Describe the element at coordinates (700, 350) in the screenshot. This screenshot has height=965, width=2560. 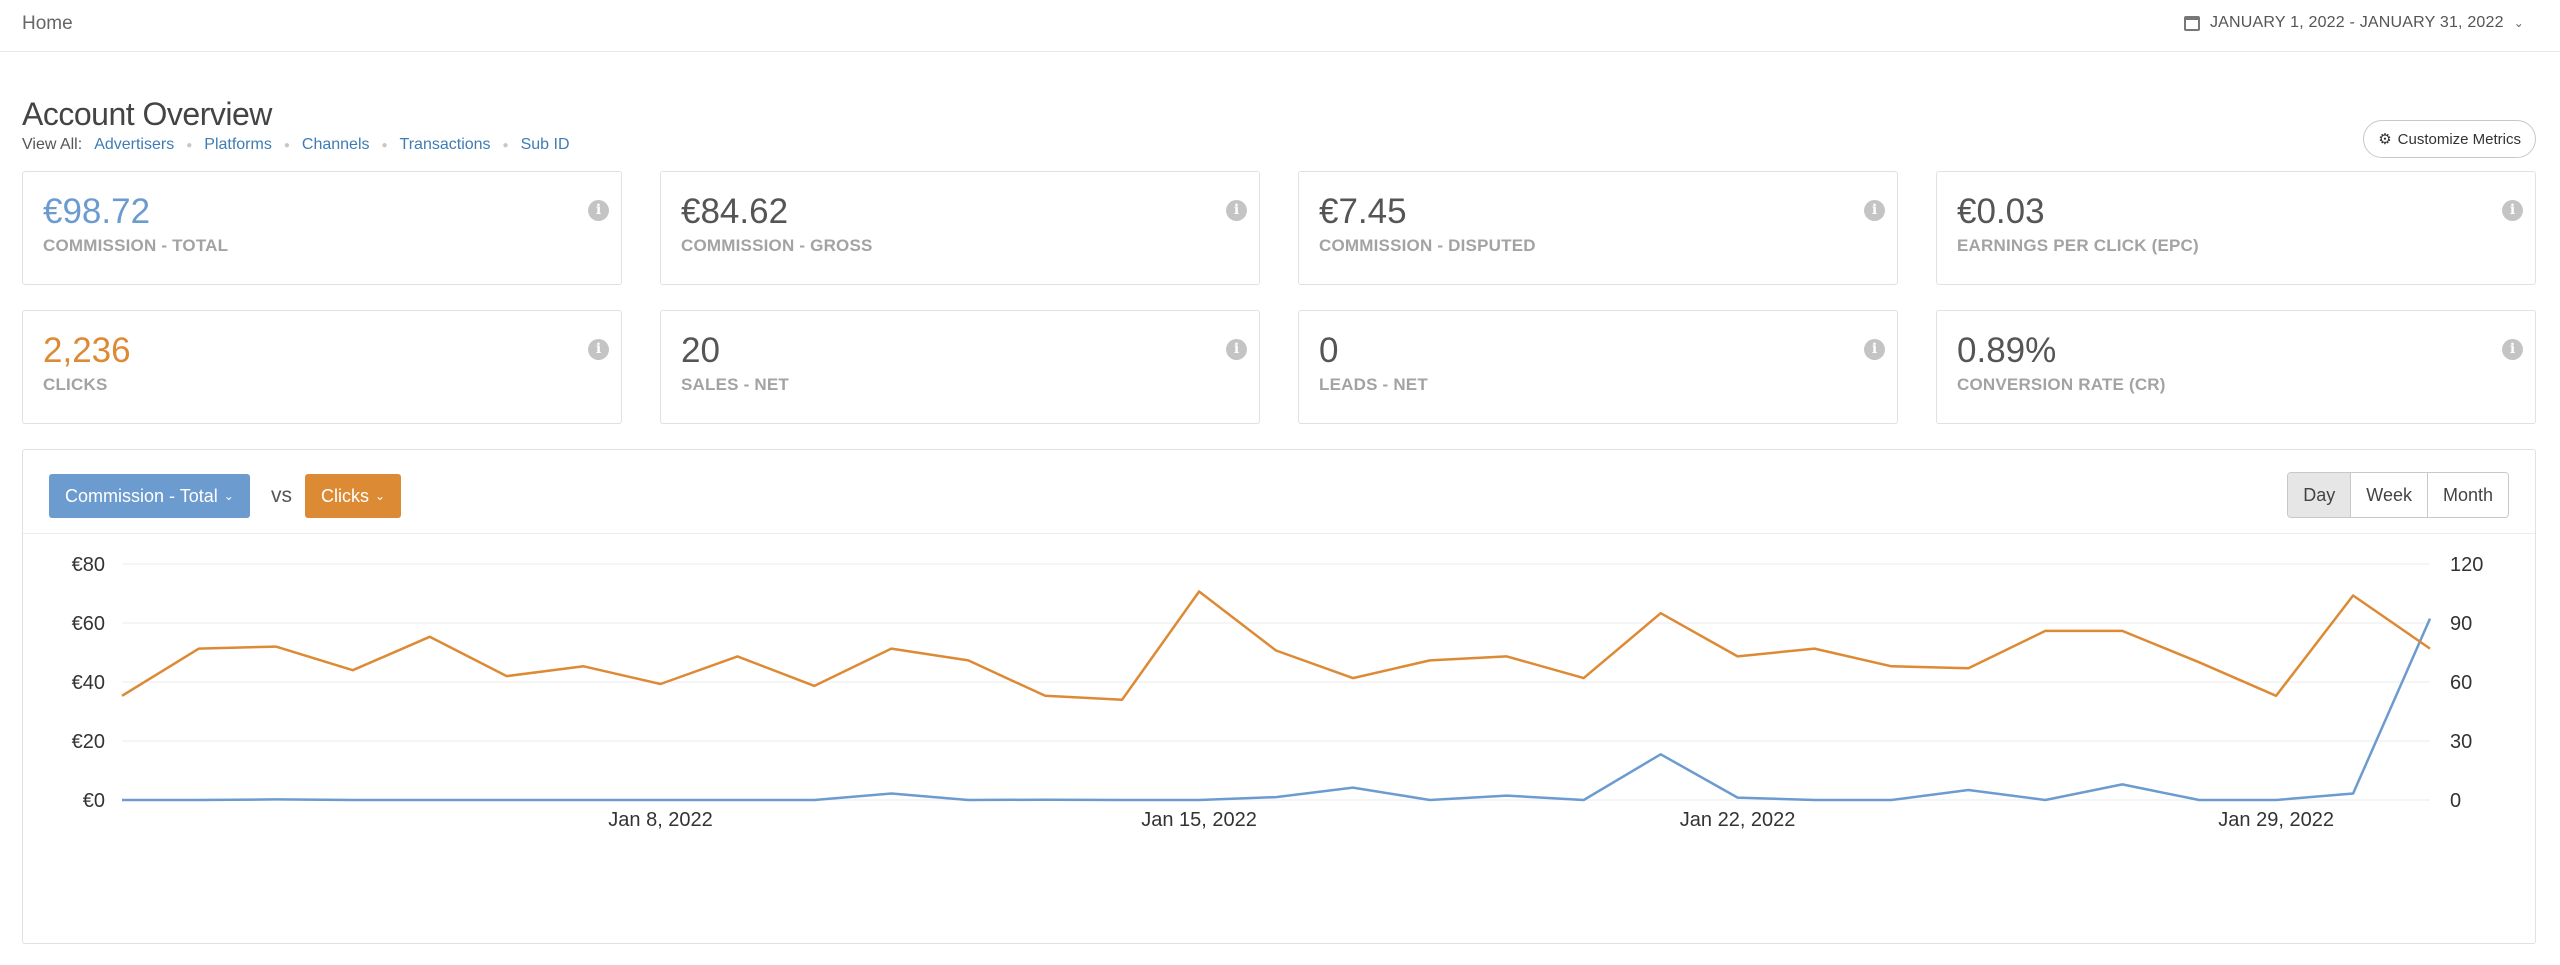
I see `metric-value: 20` at that location.